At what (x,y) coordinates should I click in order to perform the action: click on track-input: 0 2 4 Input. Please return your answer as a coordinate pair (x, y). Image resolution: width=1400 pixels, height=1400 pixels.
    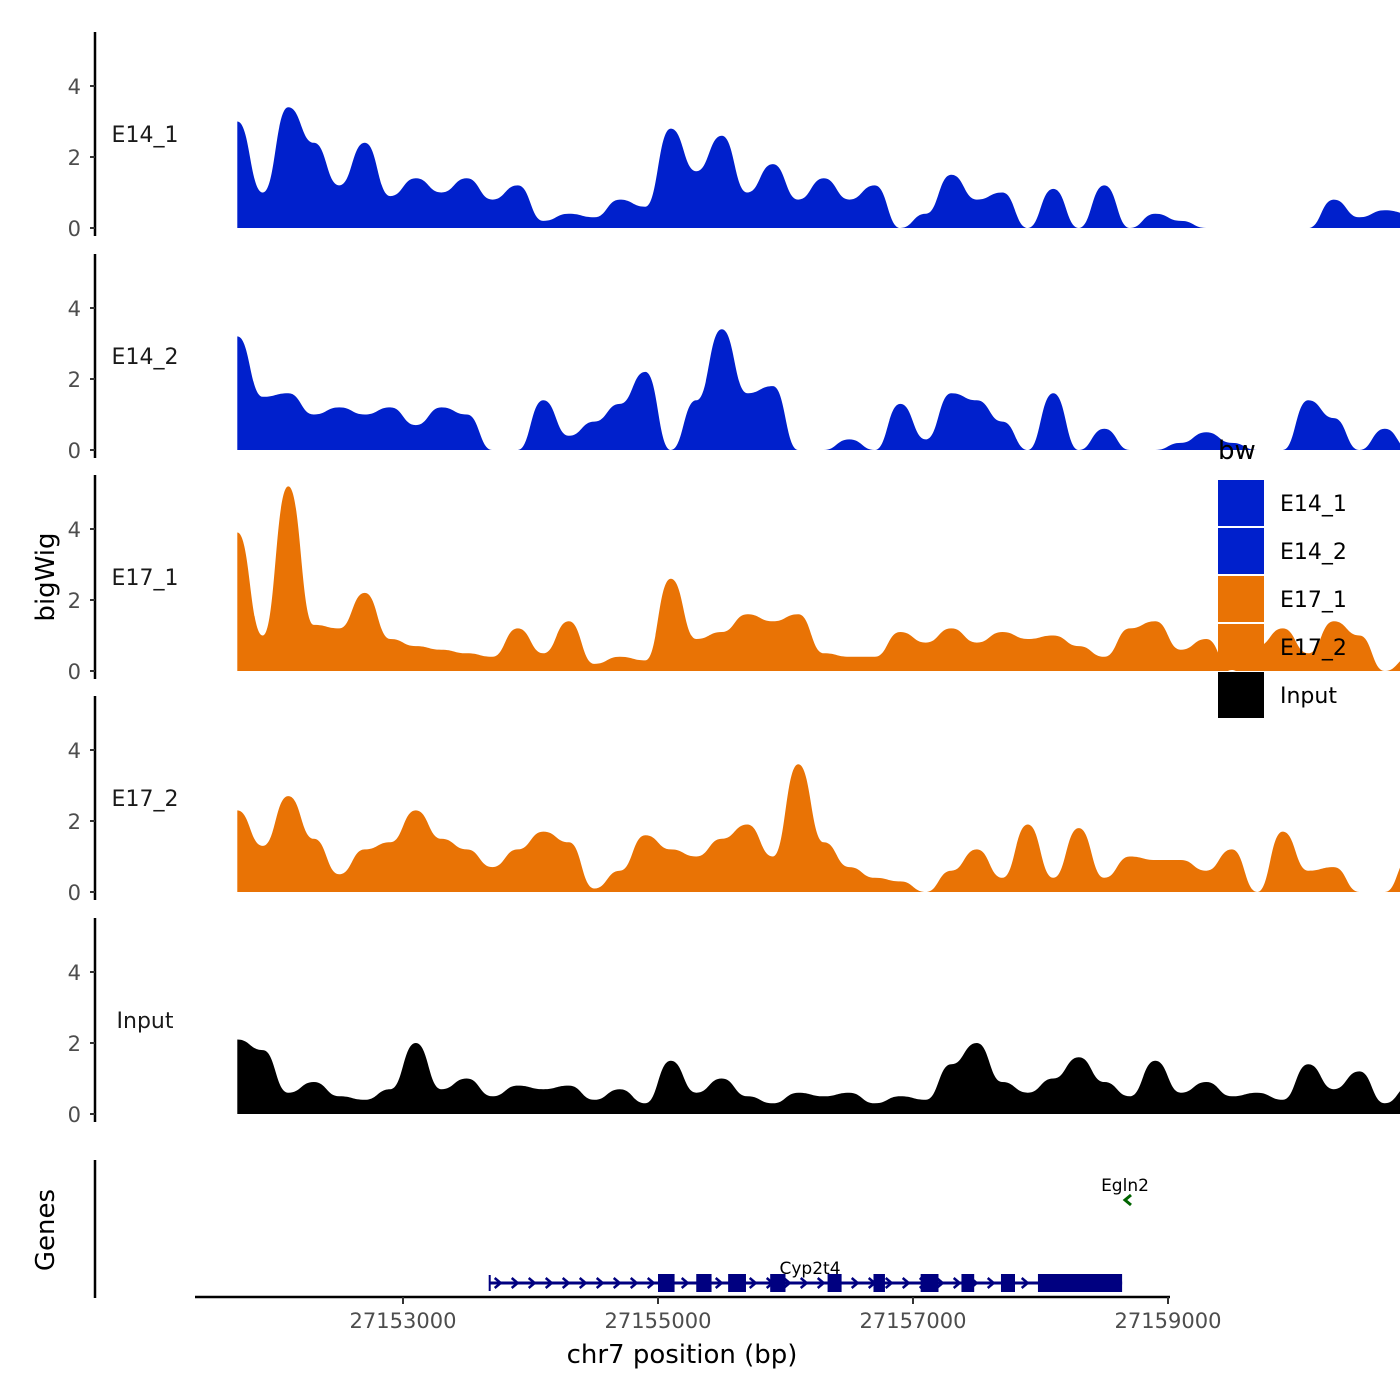
    Looking at the image, I should click on (734, 1022).